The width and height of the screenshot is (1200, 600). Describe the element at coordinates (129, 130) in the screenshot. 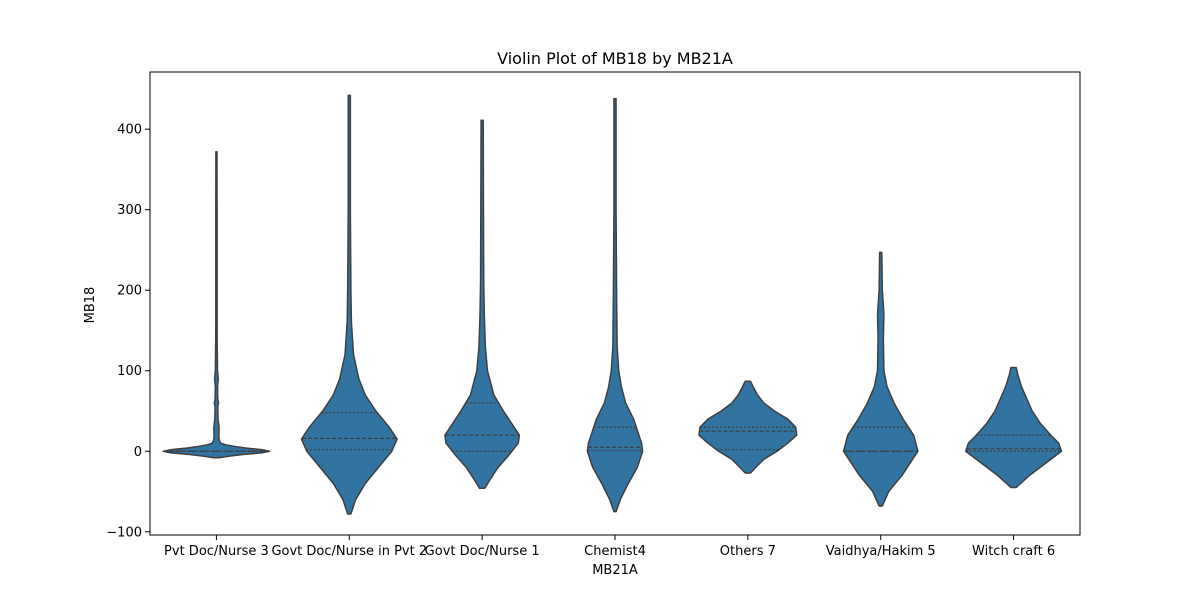

I see `y-tick-label: 400` at that location.